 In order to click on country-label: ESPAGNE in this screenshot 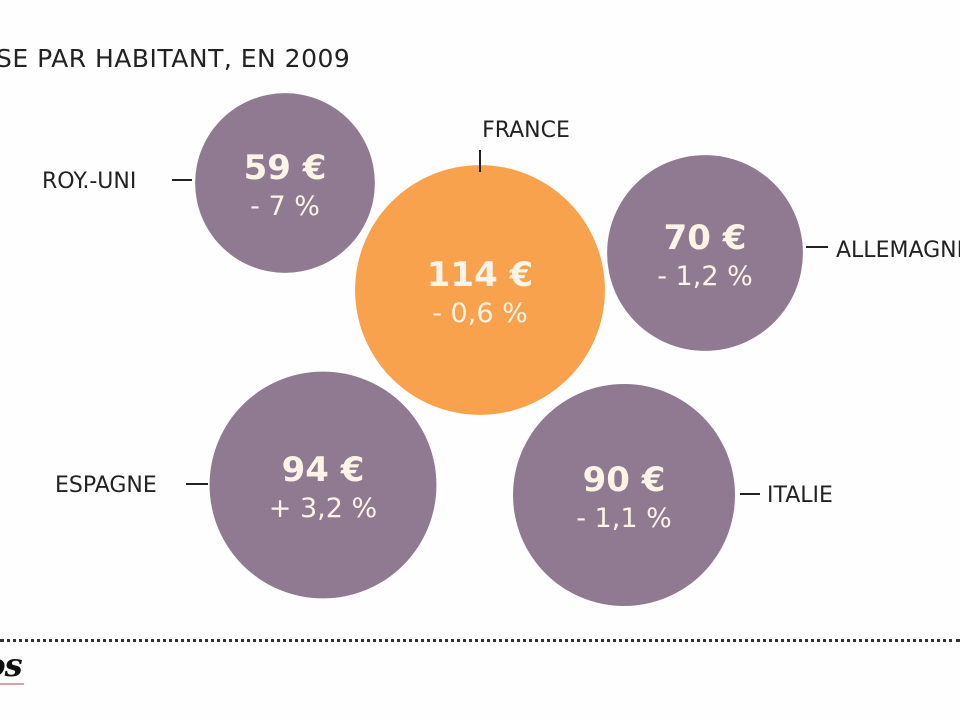, I will do `click(106, 485)`.